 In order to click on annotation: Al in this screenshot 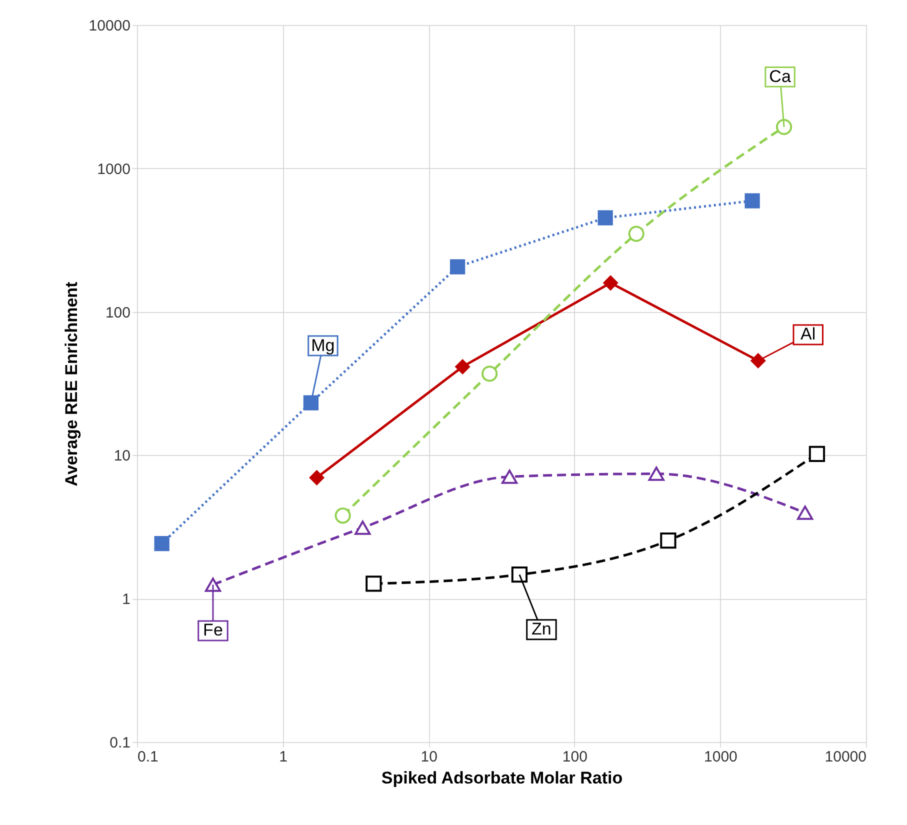, I will do `click(808, 334)`.